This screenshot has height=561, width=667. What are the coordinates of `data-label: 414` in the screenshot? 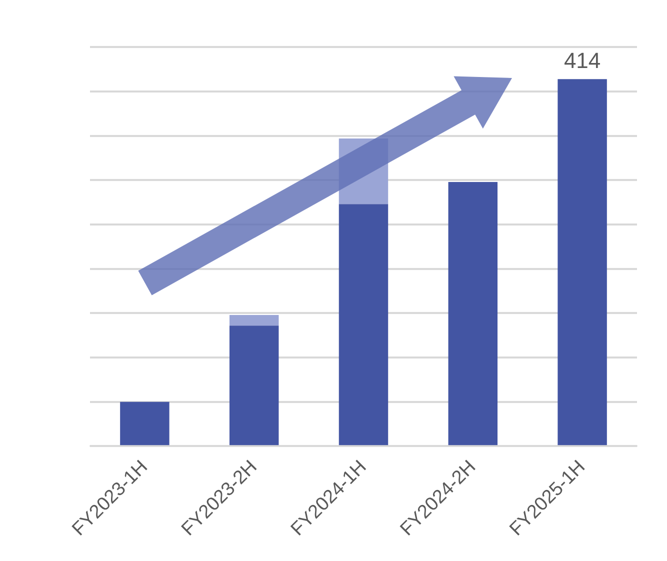 It's located at (582, 61).